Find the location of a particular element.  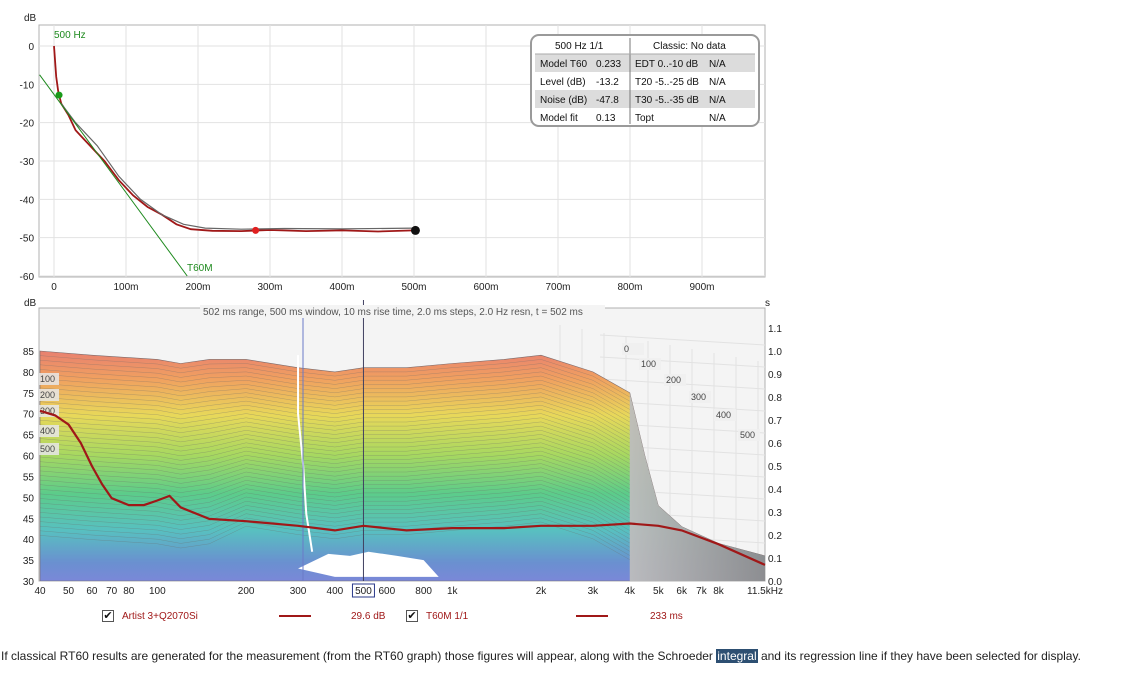

caption-highlight: integral is located at coordinates (737, 656).